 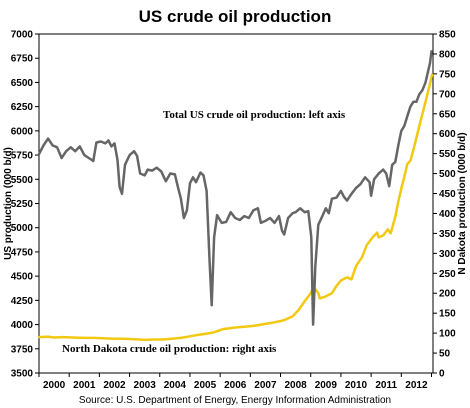 What do you see at coordinates (447, 314) in the screenshot?
I see `right-tick-label: 150` at bounding box center [447, 314].